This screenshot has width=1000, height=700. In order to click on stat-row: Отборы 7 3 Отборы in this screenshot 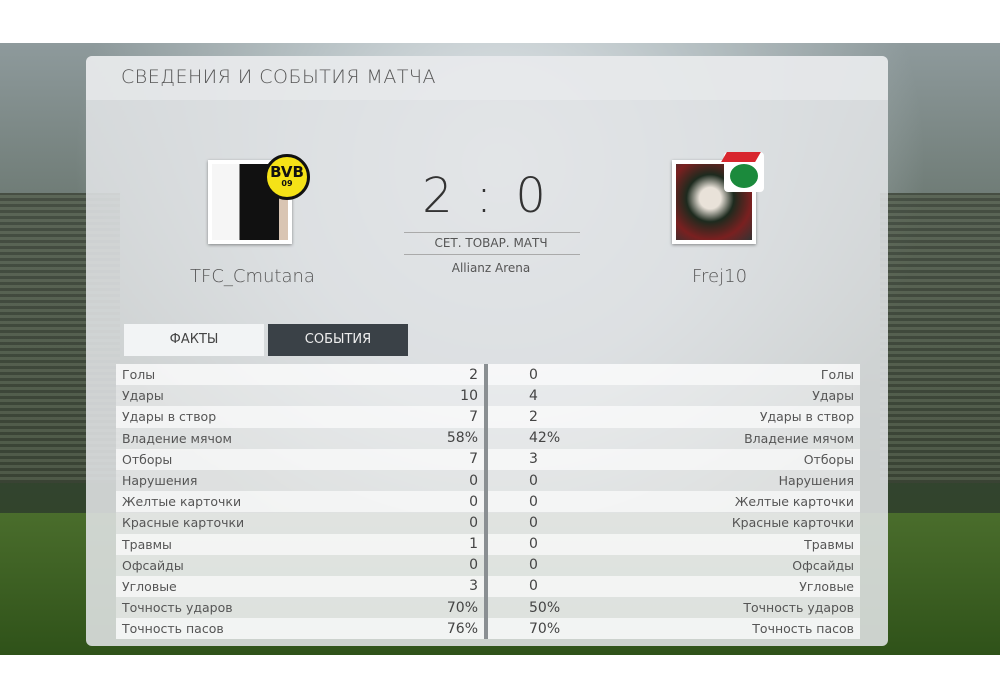, I will do `click(488, 459)`.